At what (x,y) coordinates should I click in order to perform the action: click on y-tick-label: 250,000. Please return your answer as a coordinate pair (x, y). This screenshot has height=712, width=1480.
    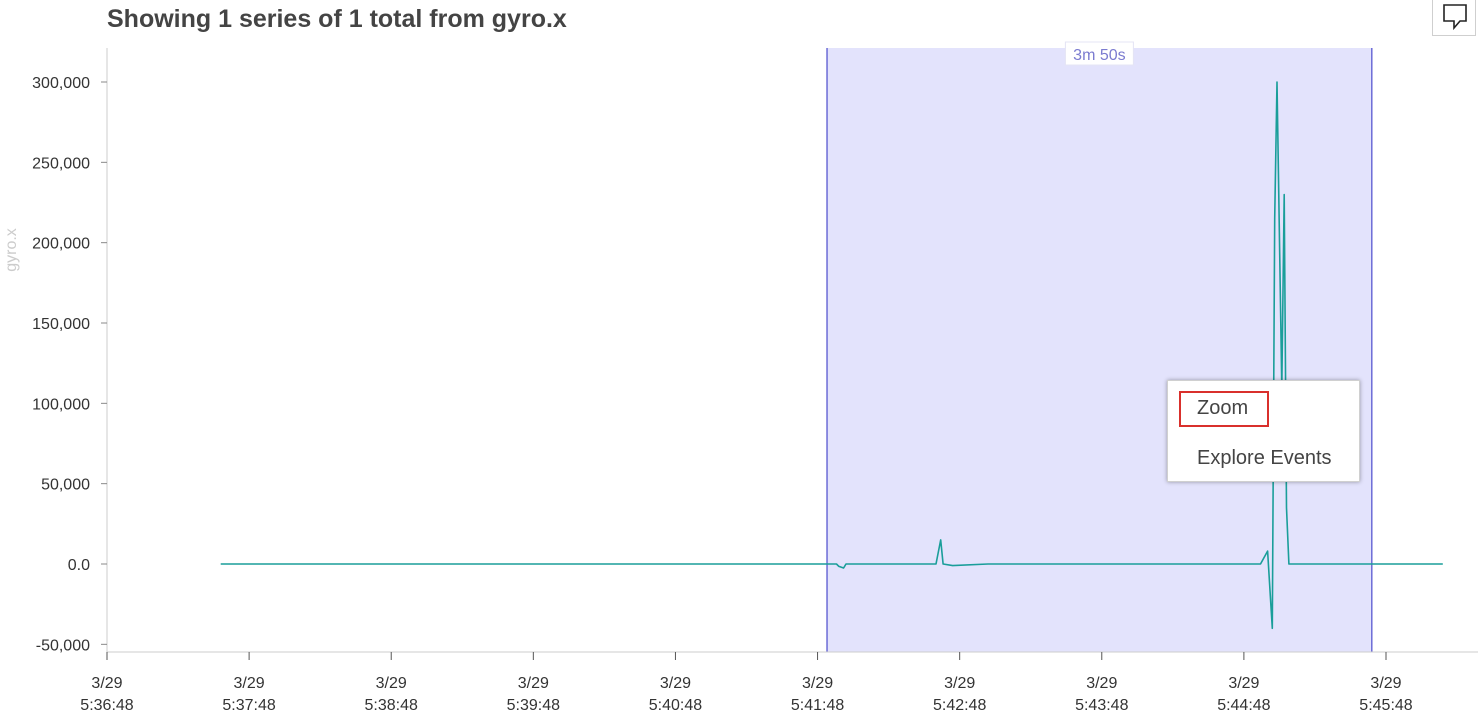
    Looking at the image, I should click on (61, 163).